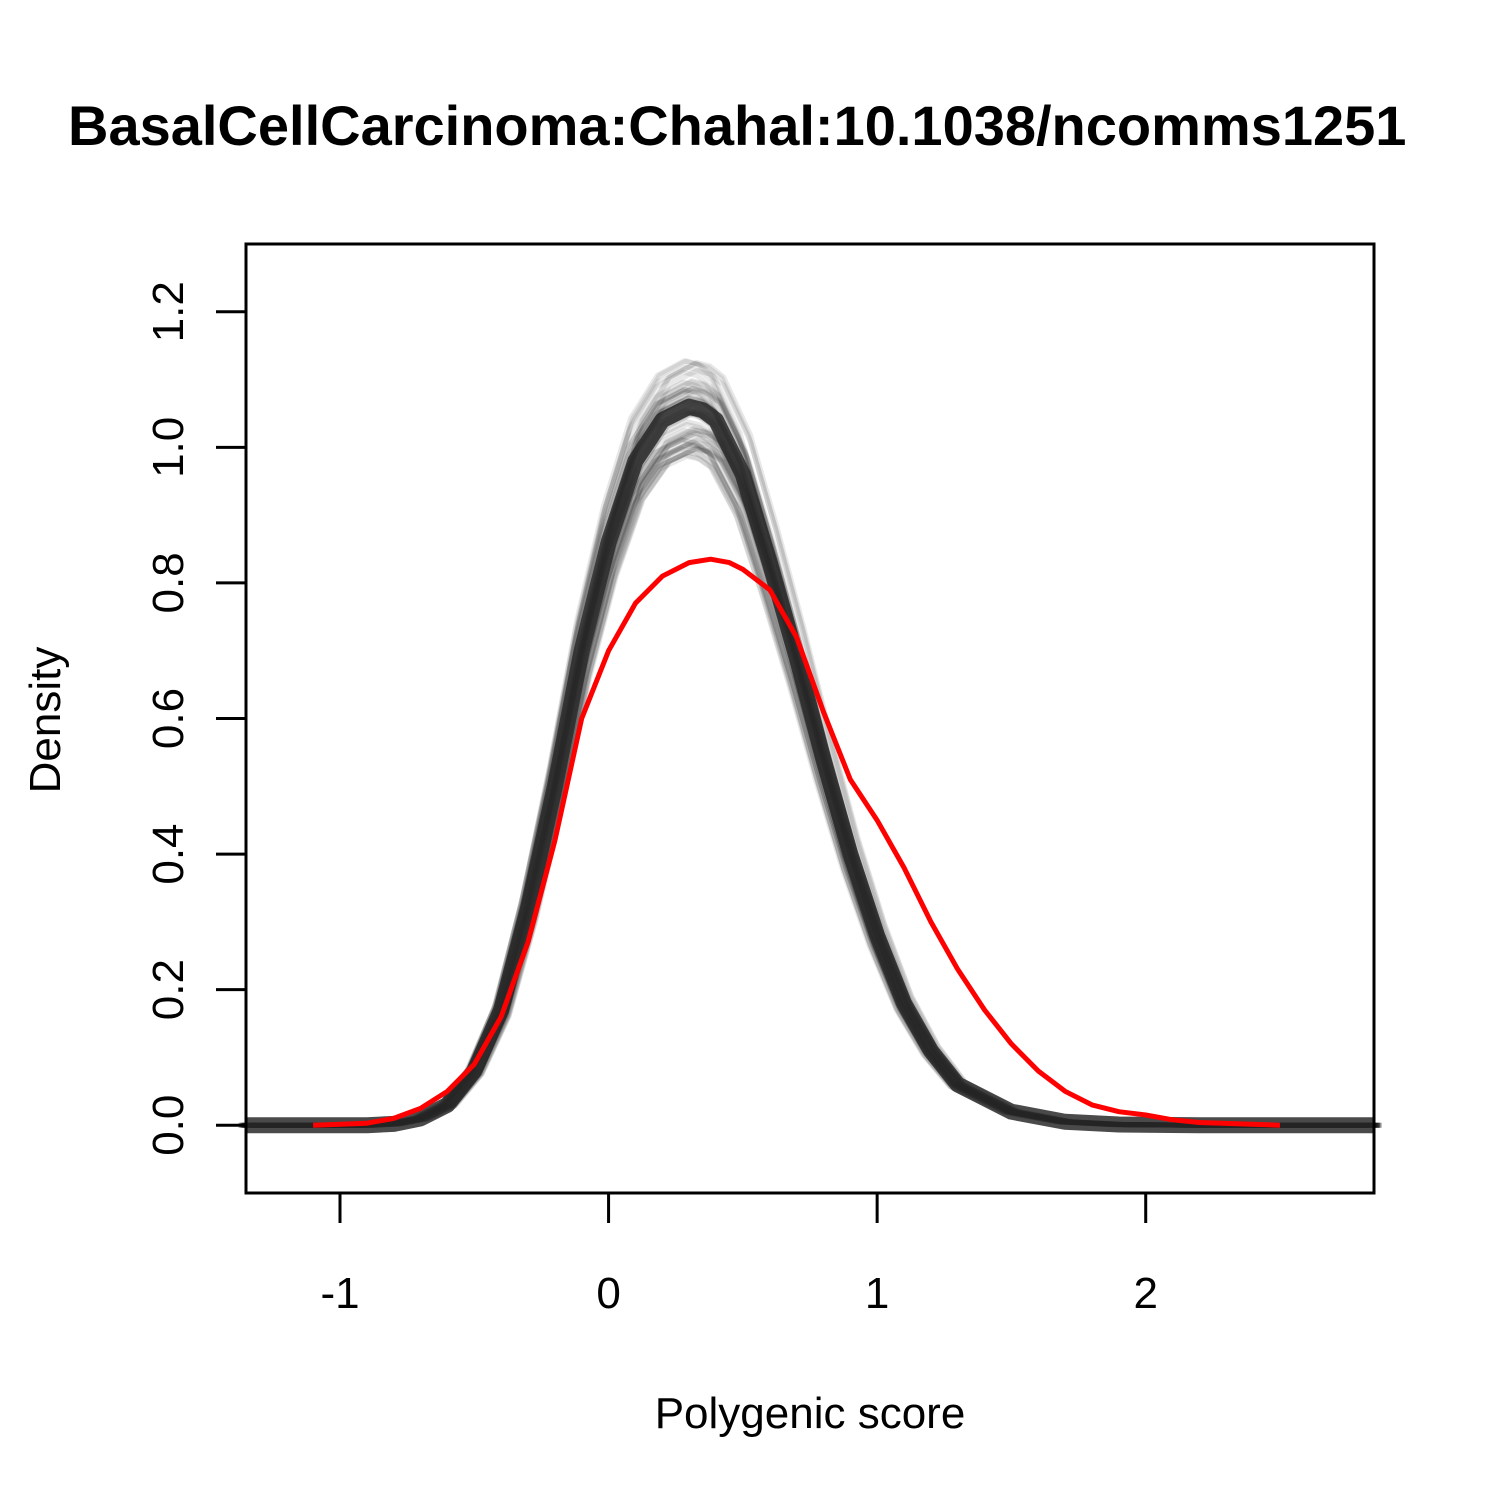 The width and height of the screenshot is (1500, 1500). What do you see at coordinates (195, 718) in the screenshot?
I see `y-axis: 0.0 0.2 0.4 0.6 0.8 1.0 1.2` at bounding box center [195, 718].